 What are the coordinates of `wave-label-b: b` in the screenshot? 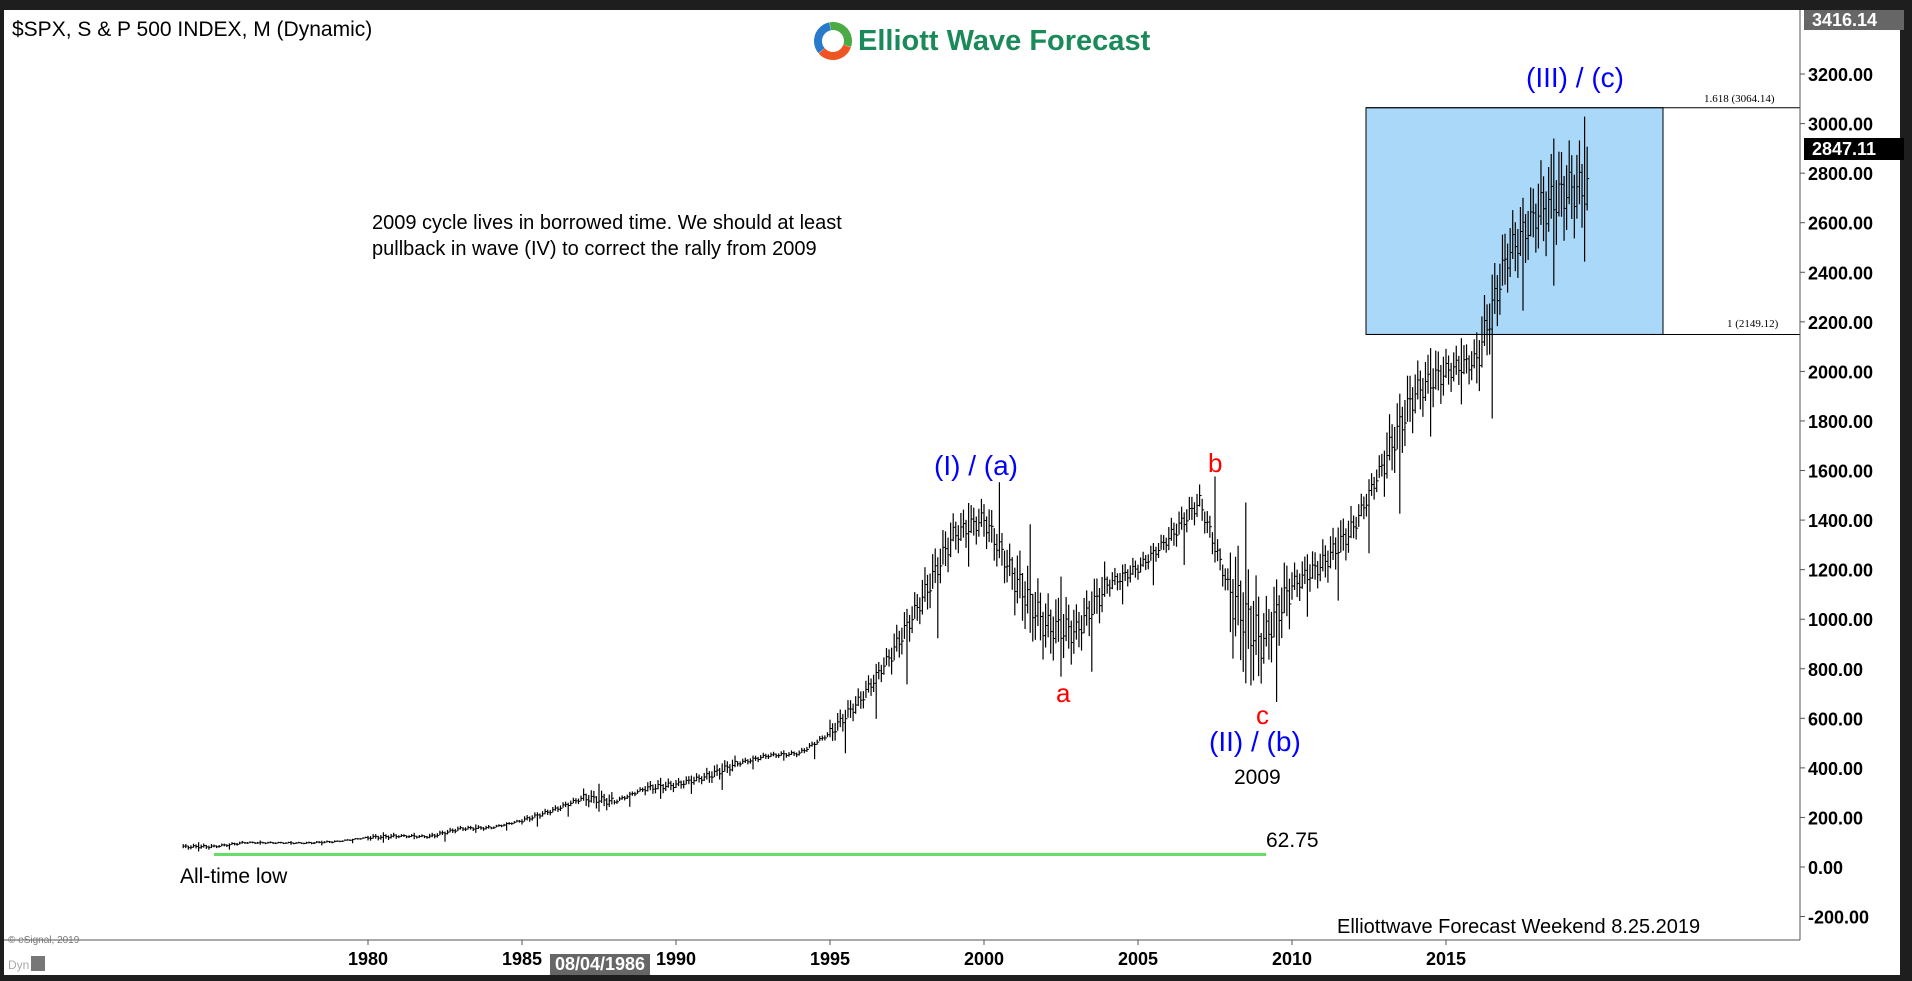 It's located at (1215, 463).